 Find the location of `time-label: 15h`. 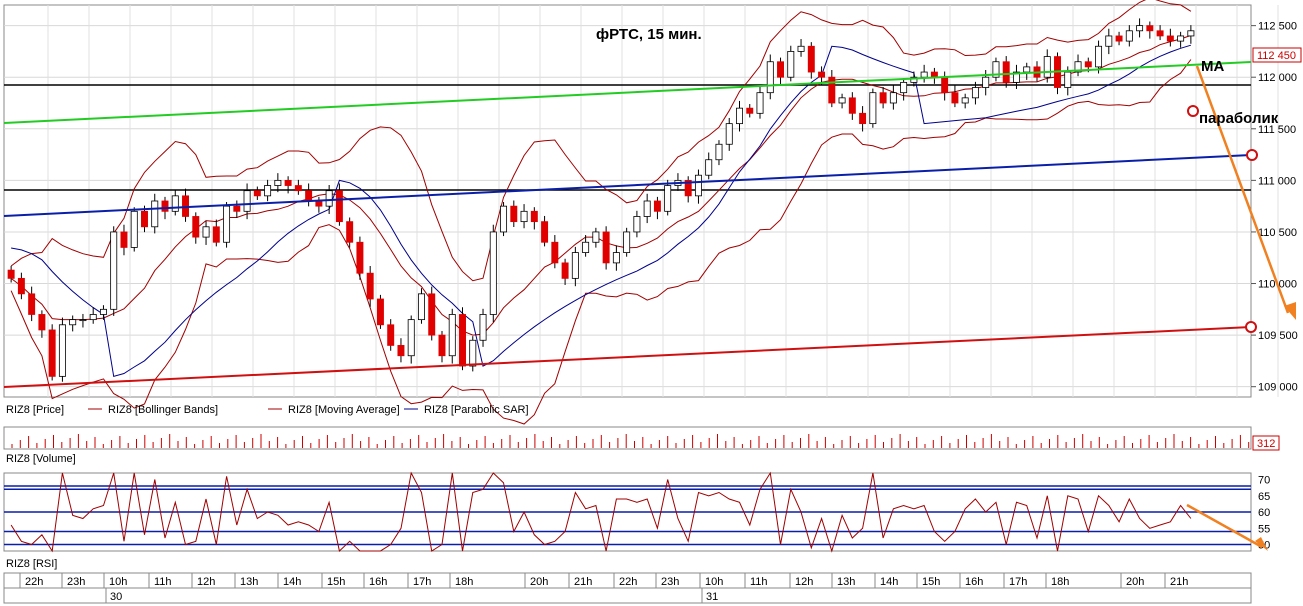

time-label: 15h is located at coordinates (931, 582).